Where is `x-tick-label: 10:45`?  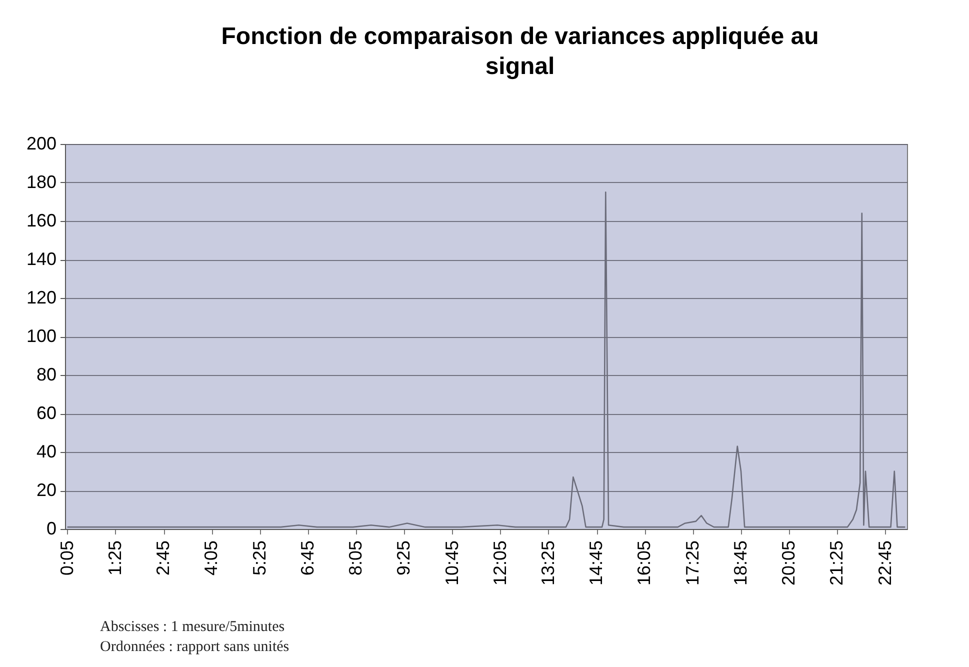 x-tick-label: 10:45 is located at coordinates (452, 563).